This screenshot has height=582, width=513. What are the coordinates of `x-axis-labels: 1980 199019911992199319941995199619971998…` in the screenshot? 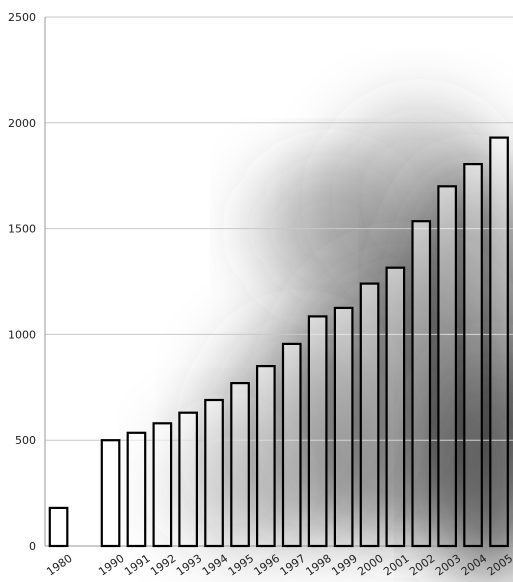 It's located at (278, 565).